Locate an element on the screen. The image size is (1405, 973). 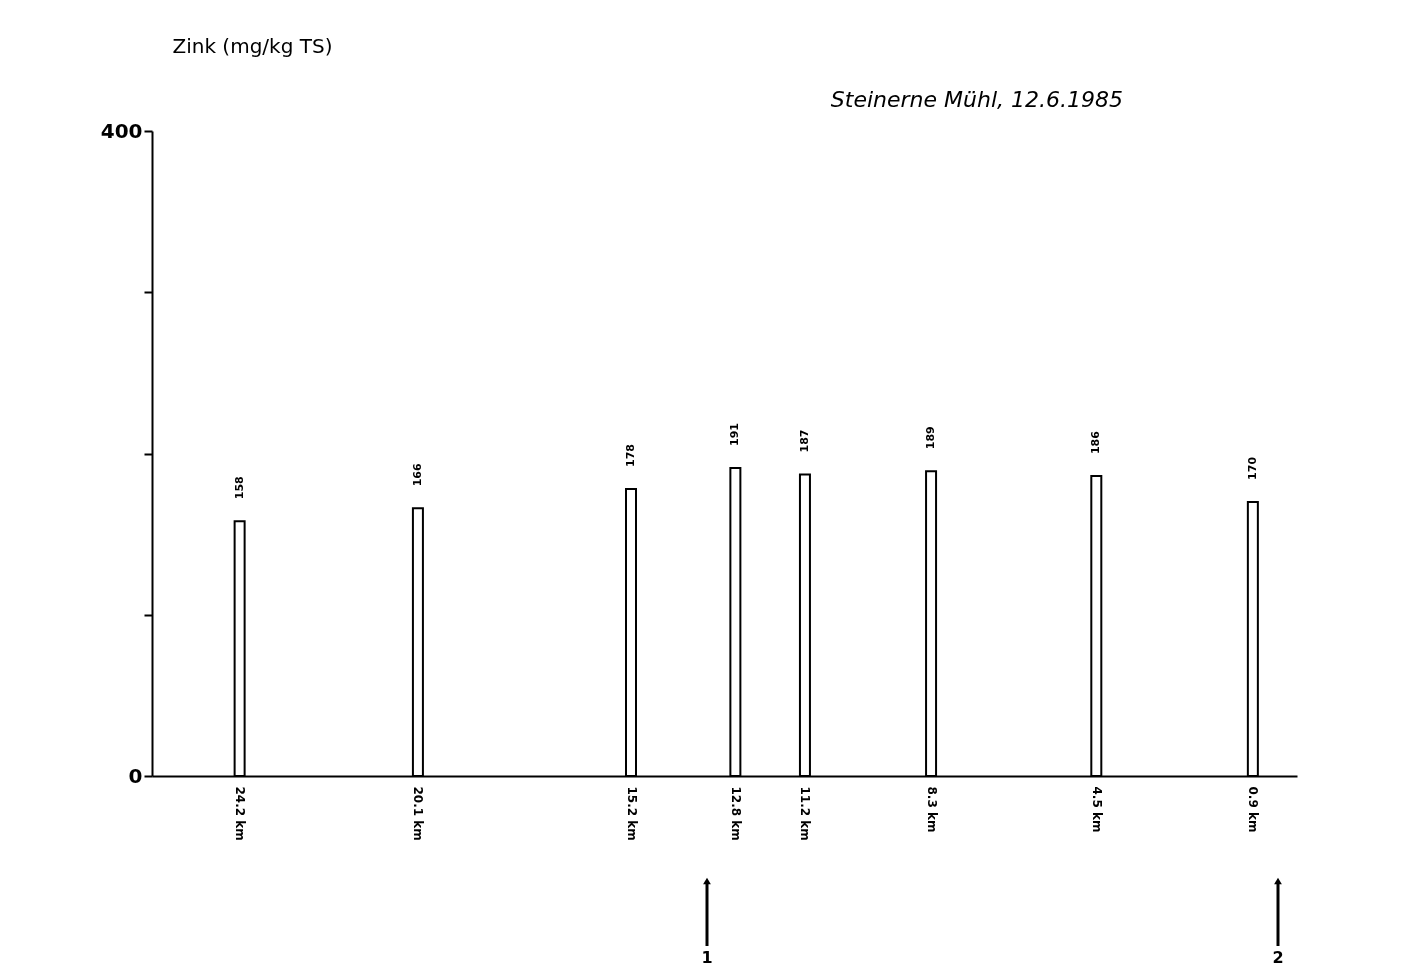
data-label: 158 is located at coordinates (239, 488).